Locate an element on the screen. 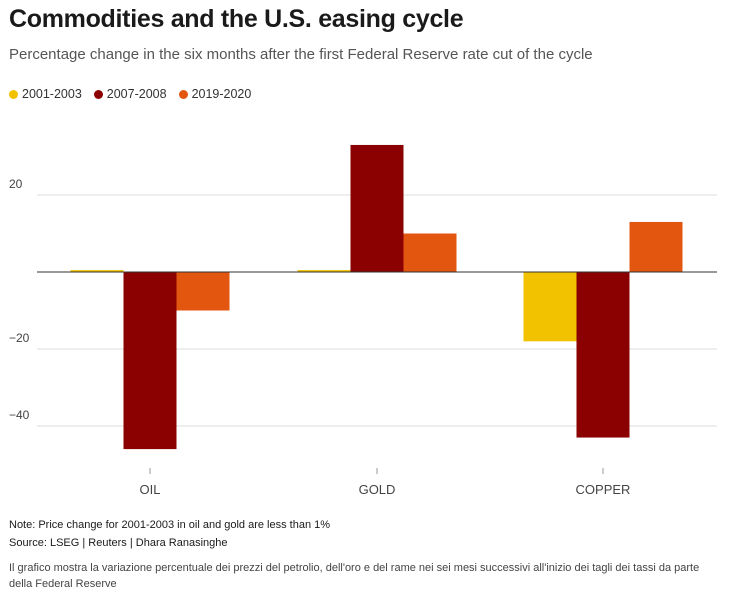  x-tick-label-oil: OIL is located at coordinates (150, 489).